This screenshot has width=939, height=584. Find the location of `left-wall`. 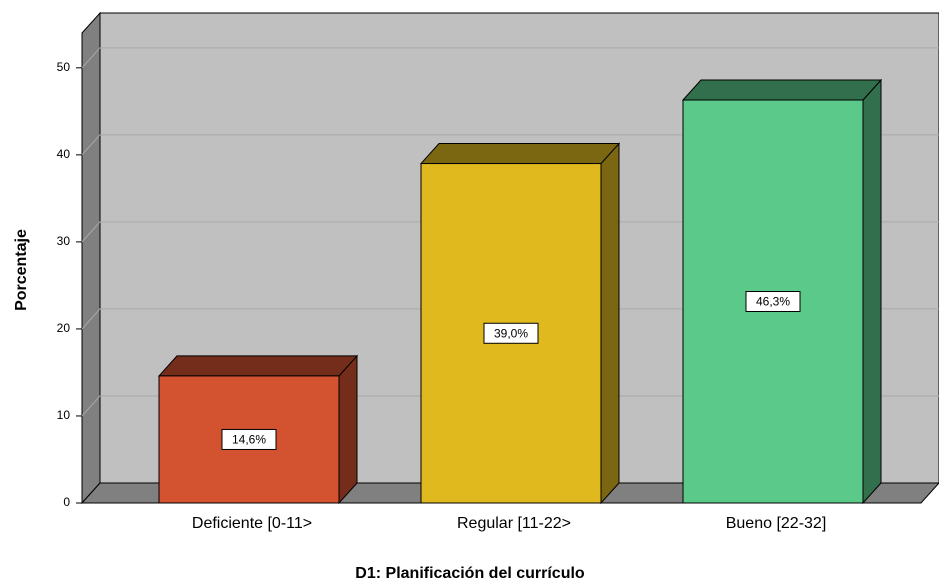

left-wall is located at coordinates (91, 258).